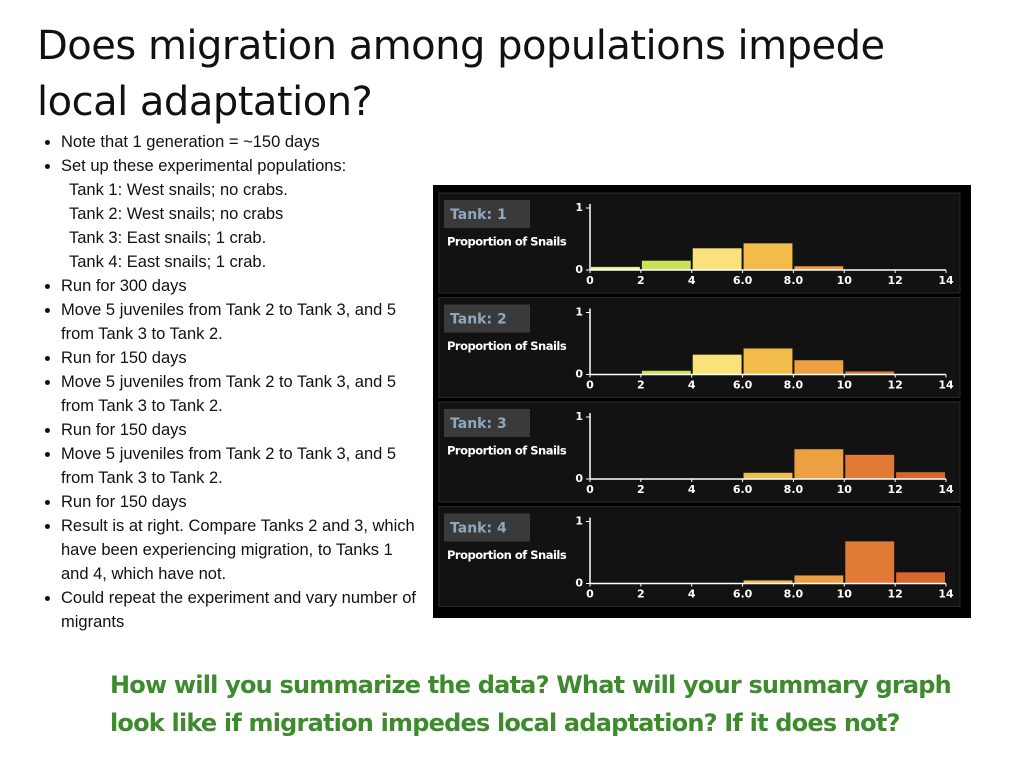  What do you see at coordinates (124, 286) in the screenshot?
I see `bullet-text: Run for 300 days` at bounding box center [124, 286].